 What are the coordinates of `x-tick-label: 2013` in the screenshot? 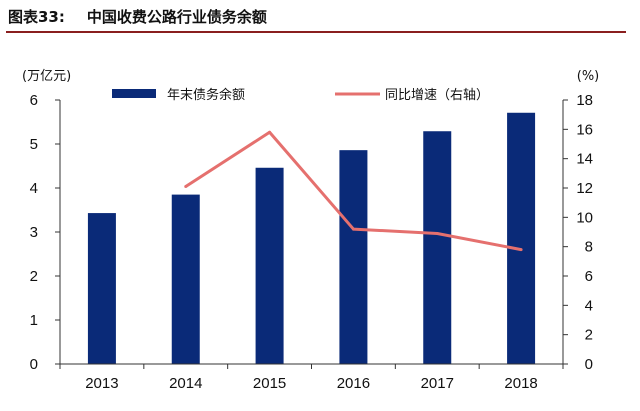 It's located at (101, 383).